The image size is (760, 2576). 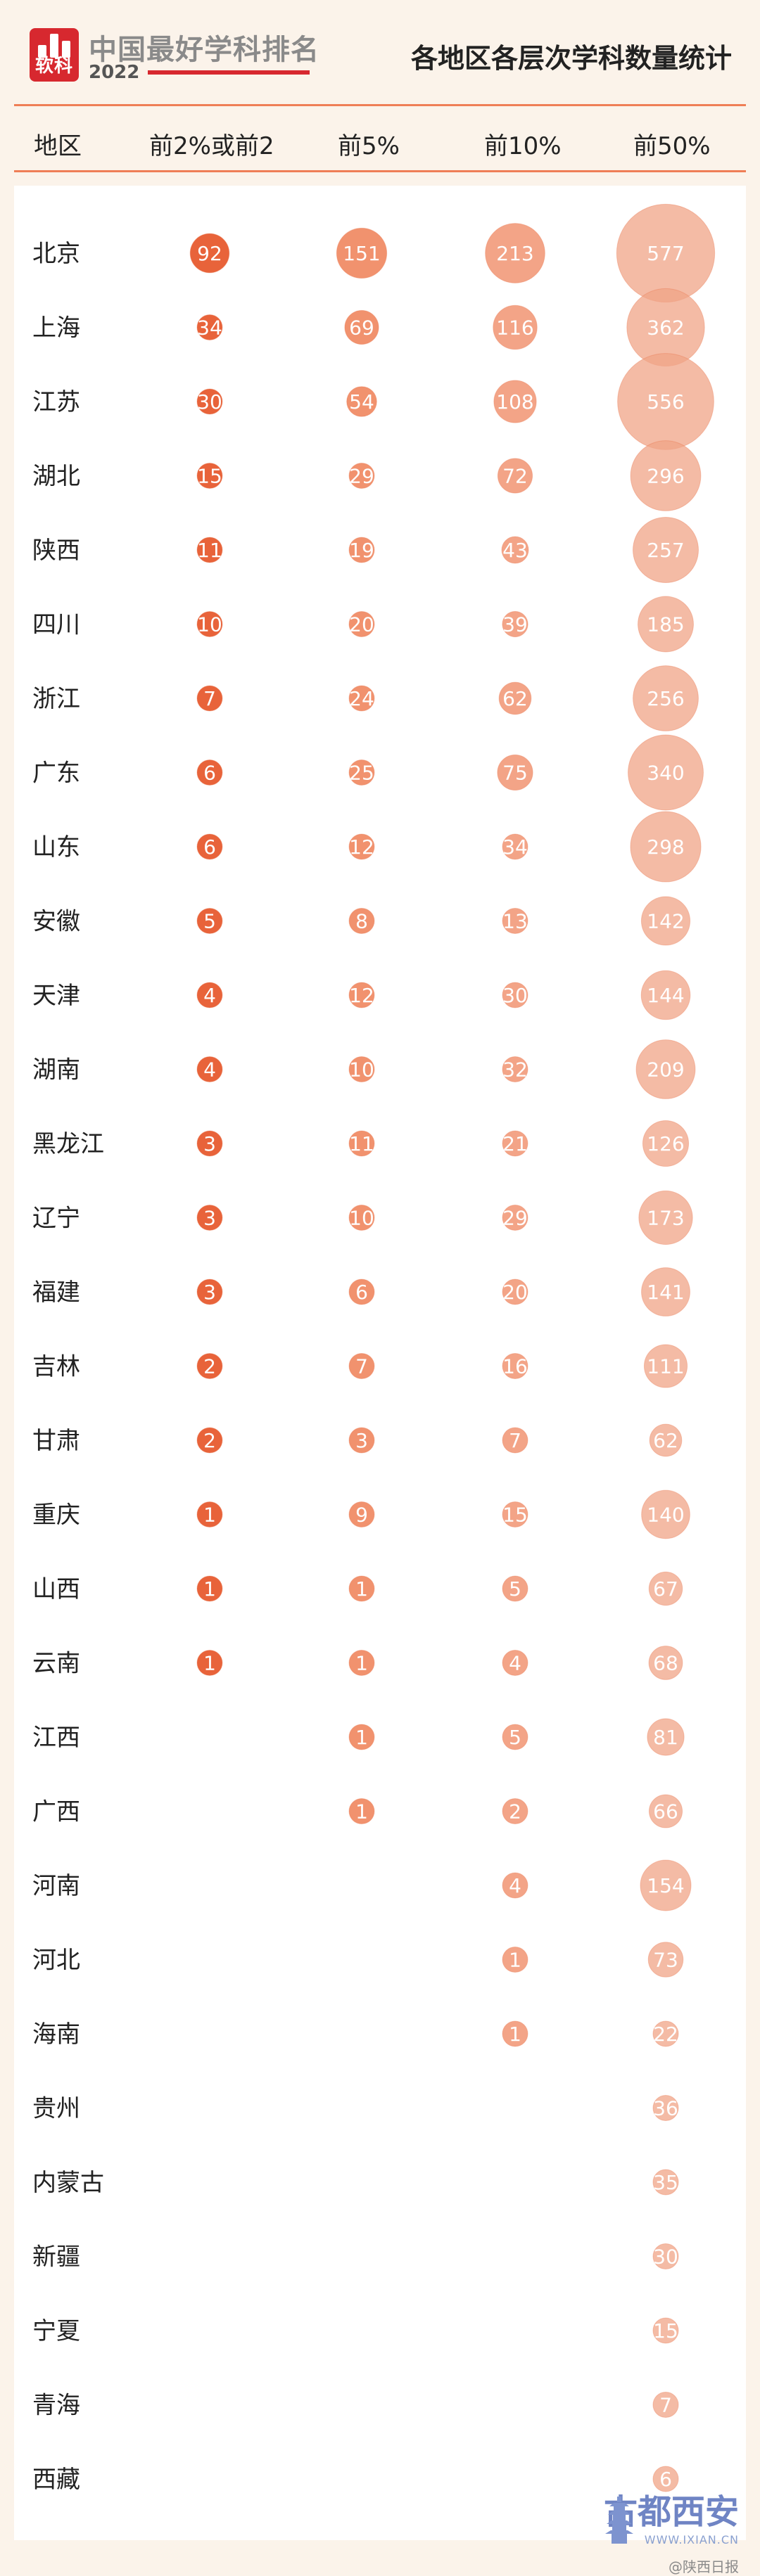 I want to click on bubble-value-label: 68, so click(x=665, y=1663).